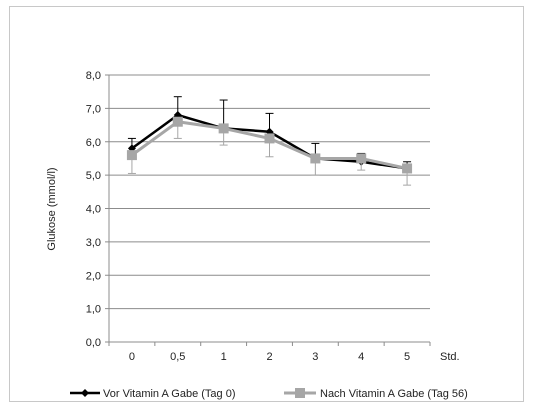 This screenshot has width=533, height=410. What do you see at coordinates (93, 176) in the screenshot?
I see `y-tick-label: 5,0` at bounding box center [93, 176].